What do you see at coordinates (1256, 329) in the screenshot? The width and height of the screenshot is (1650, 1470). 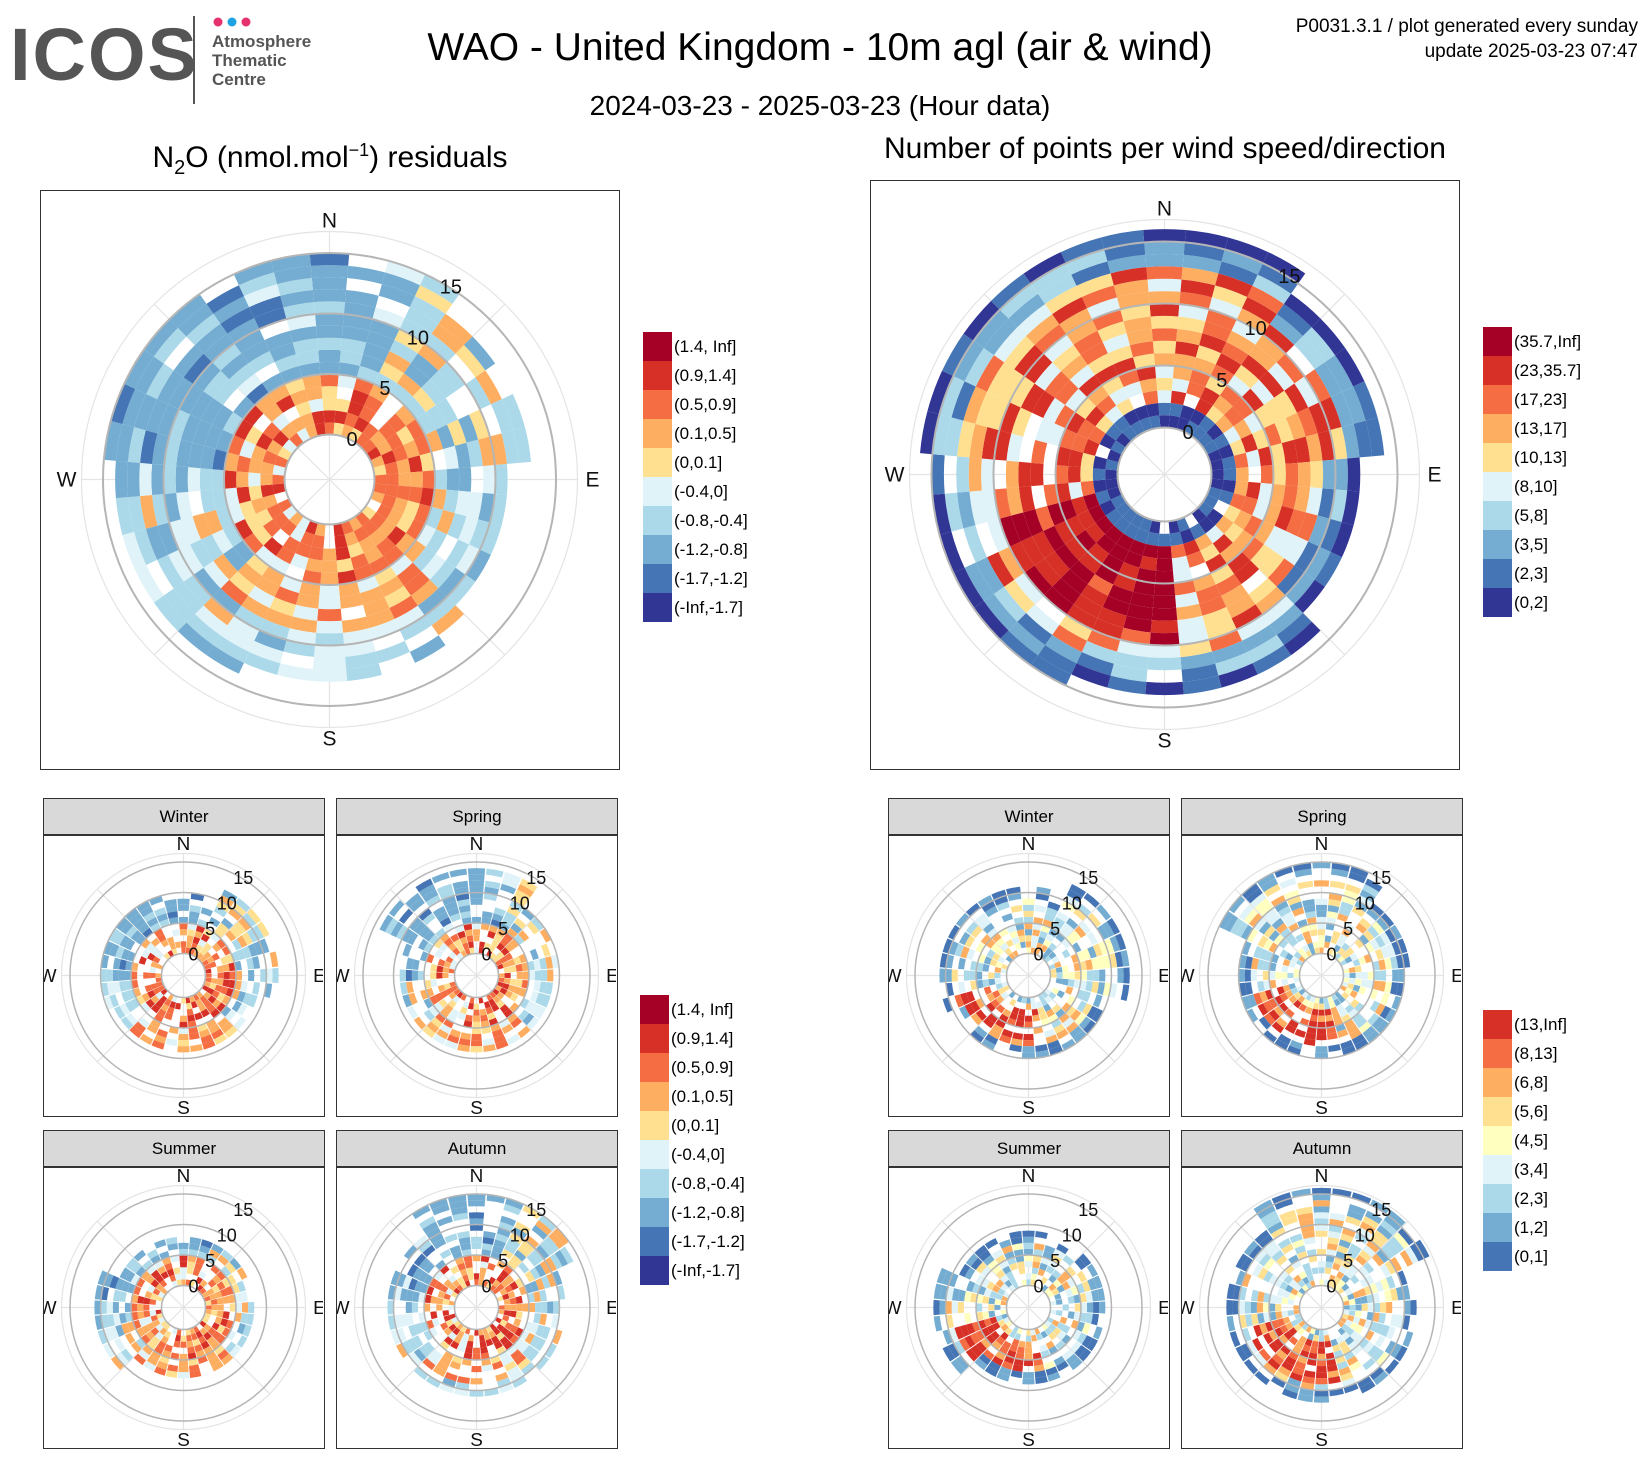 I see `speed-tick-label: 10` at bounding box center [1256, 329].